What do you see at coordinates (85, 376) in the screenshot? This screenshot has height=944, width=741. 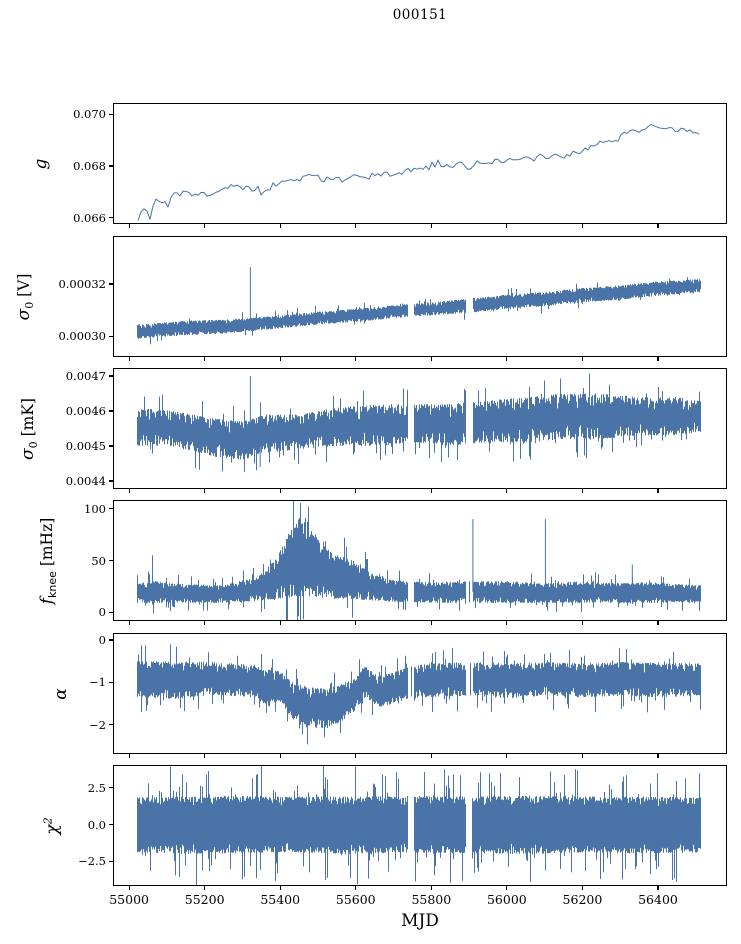 I see `y-tick-label: 0.0047` at bounding box center [85, 376].